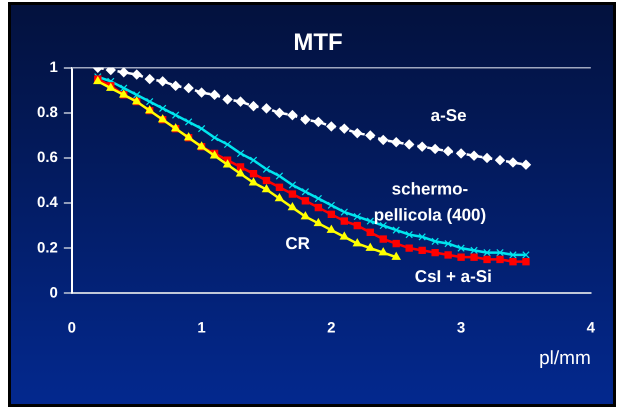 This screenshot has height=411, width=624. Describe the element at coordinates (448, 116) in the screenshot. I see `series-label: a-Se` at that location.